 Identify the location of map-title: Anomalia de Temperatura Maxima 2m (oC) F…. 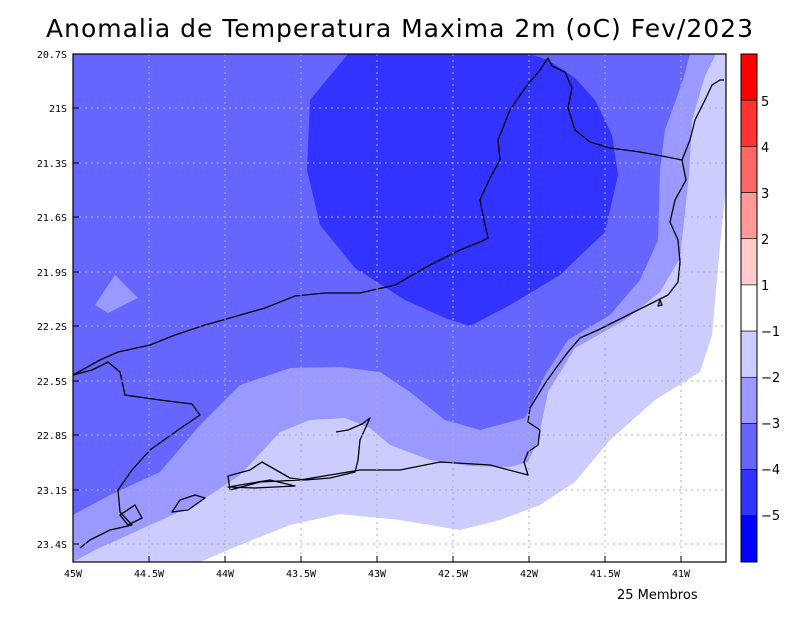
(400, 28).